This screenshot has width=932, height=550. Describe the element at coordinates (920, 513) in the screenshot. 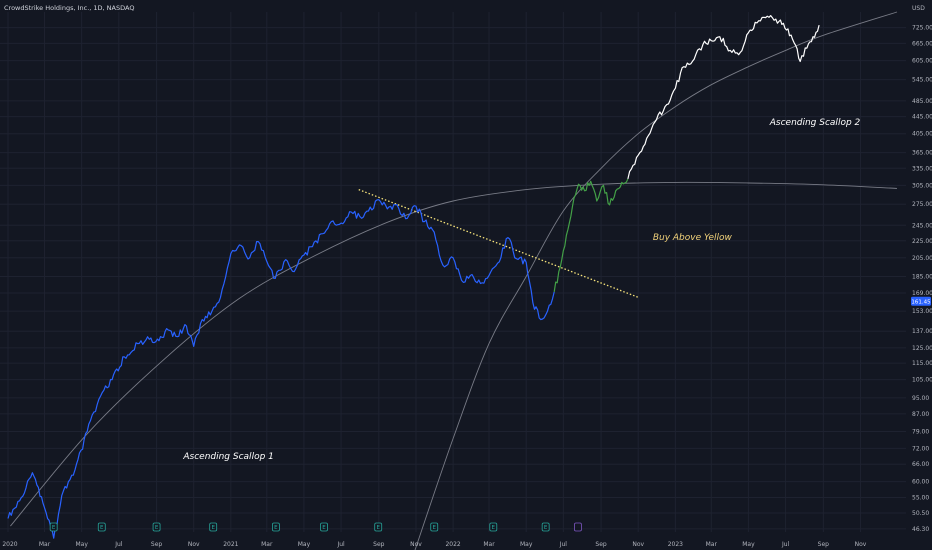

I see `y-tick-label: 50.50` at that location.